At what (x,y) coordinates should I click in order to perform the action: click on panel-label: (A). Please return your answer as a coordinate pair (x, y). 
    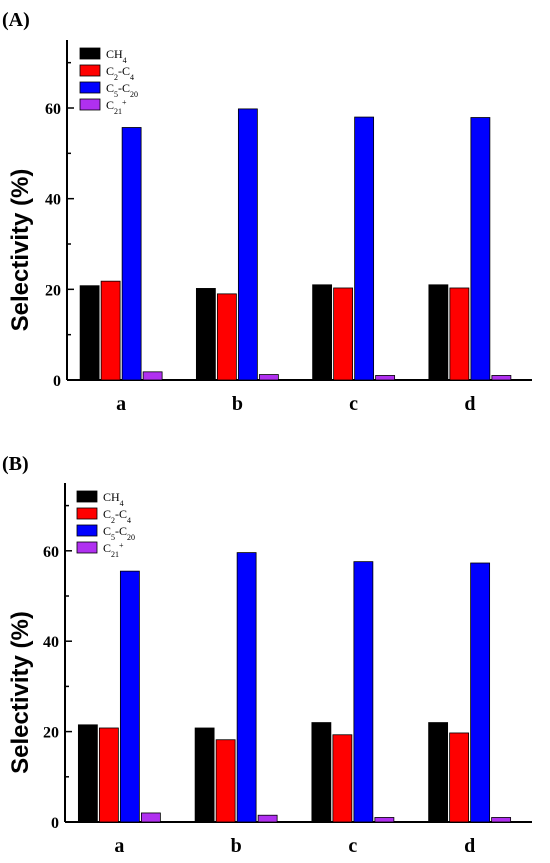
    Looking at the image, I should click on (16, 20).